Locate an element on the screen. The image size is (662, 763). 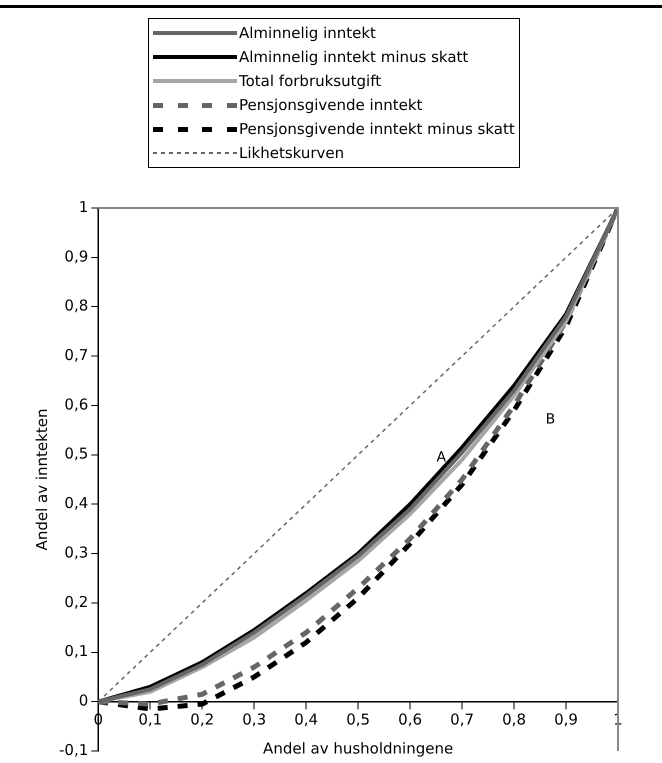
legend-label: Total forbruksutgift is located at coordinates (310, 81).